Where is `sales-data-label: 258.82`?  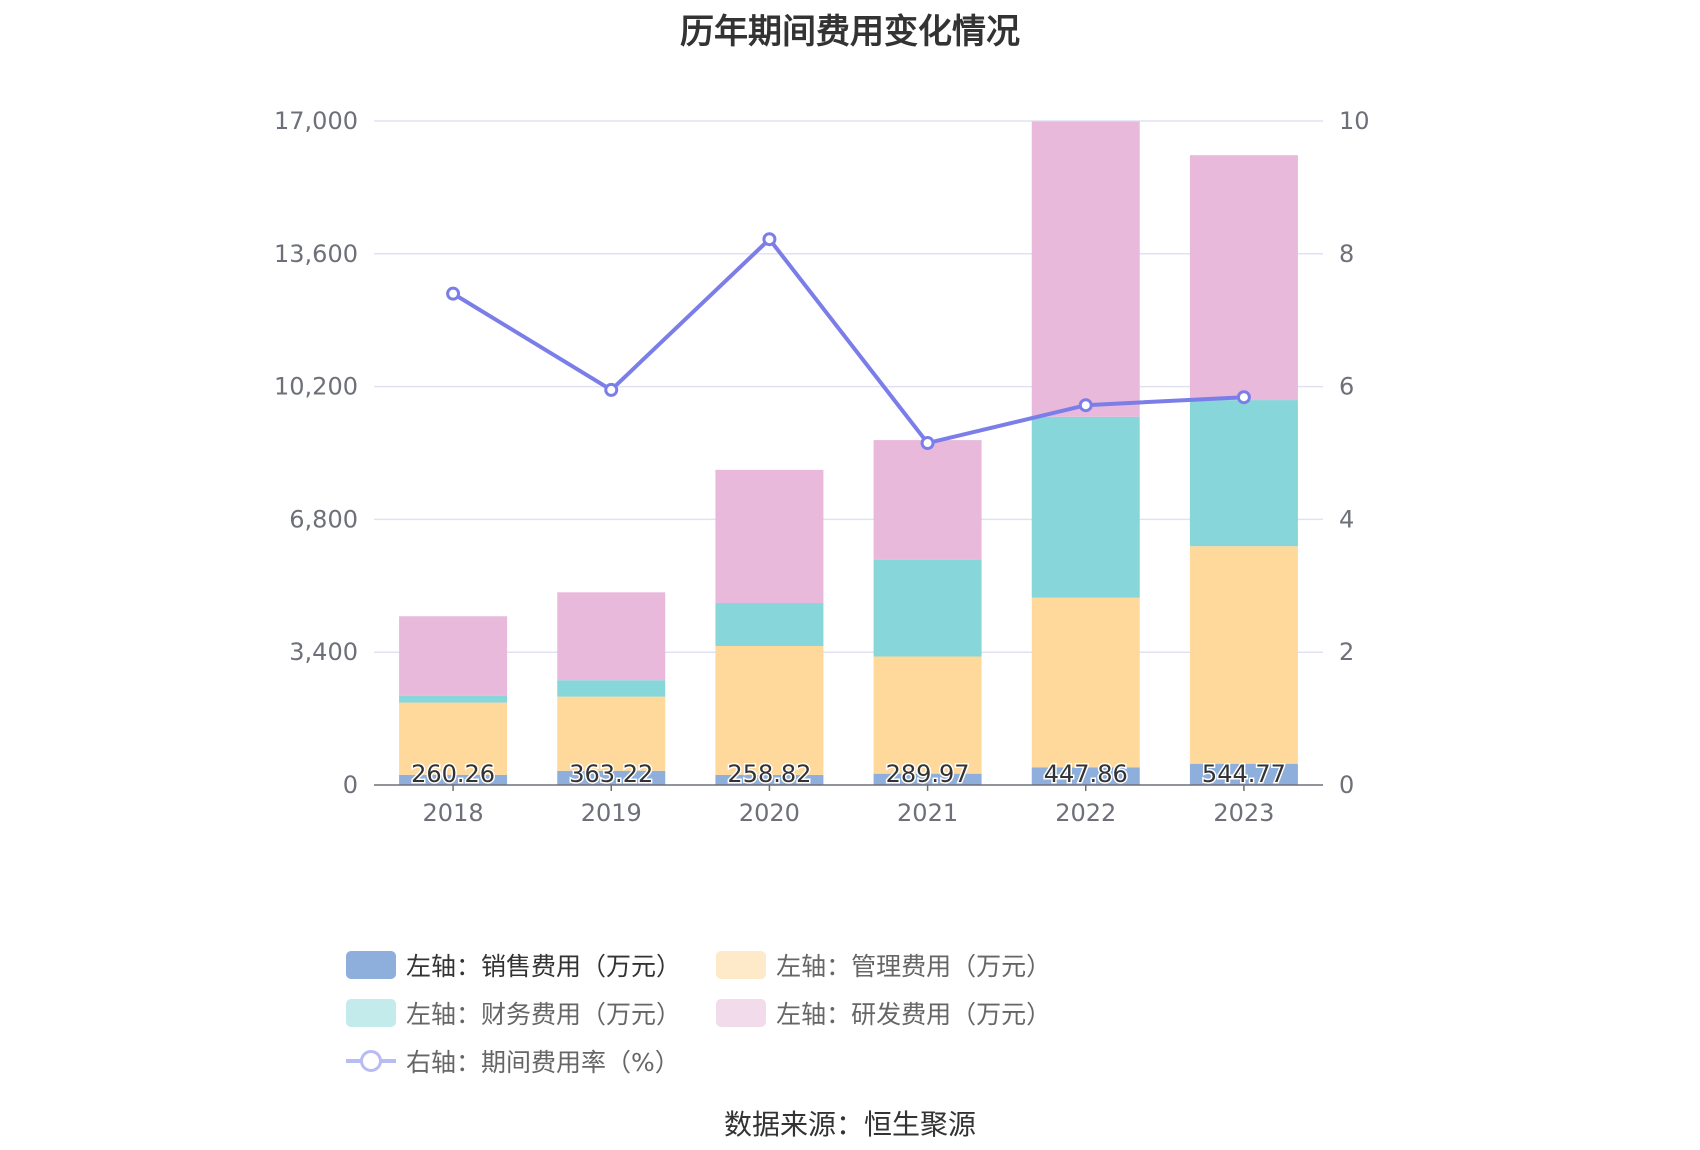 sales-data-label: 258.82 is located at coordinates (769, 774).